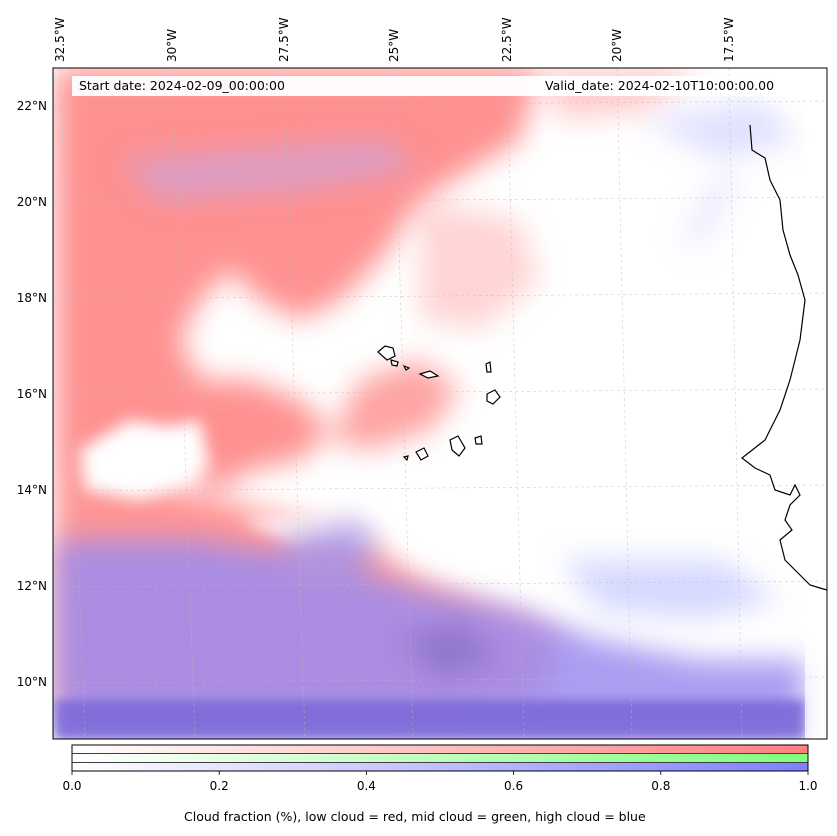 The width and height of the screenshot is (837, 836). What do you see at coordinates (661, 786) in the screenshot?
I see `colorbar-tick-label: 0.8` at bounding box center [661, 786].